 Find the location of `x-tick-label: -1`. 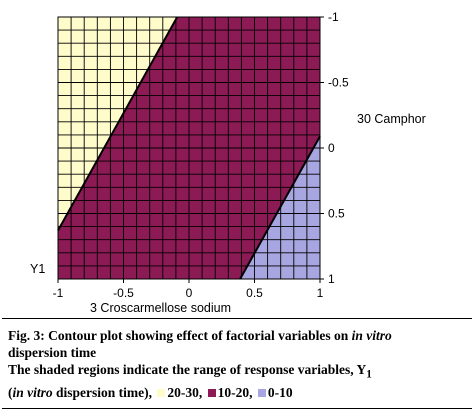

x-tick-label: -1 is located at coordinates (58, 293).